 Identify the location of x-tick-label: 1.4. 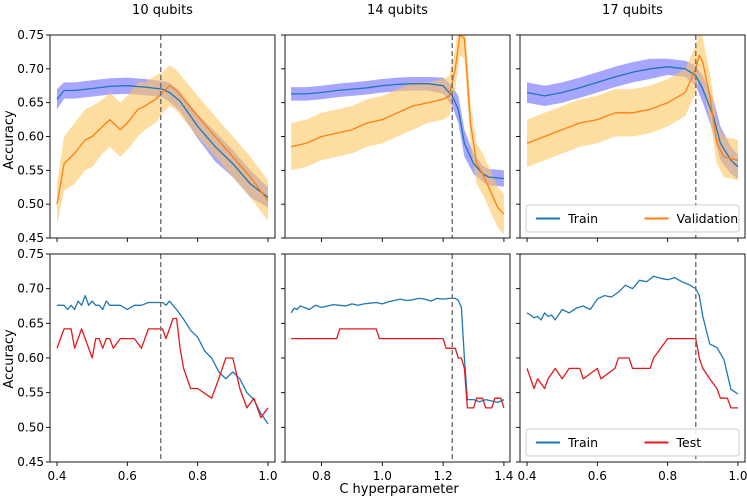
(503, 476).